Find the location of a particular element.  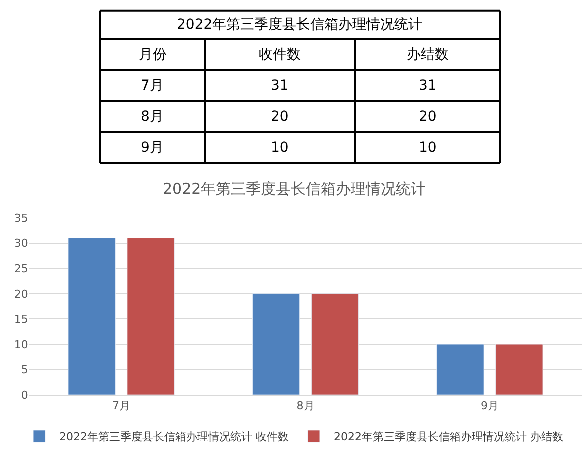

y-tick-label: 20 is located at coordinates (21, 294).